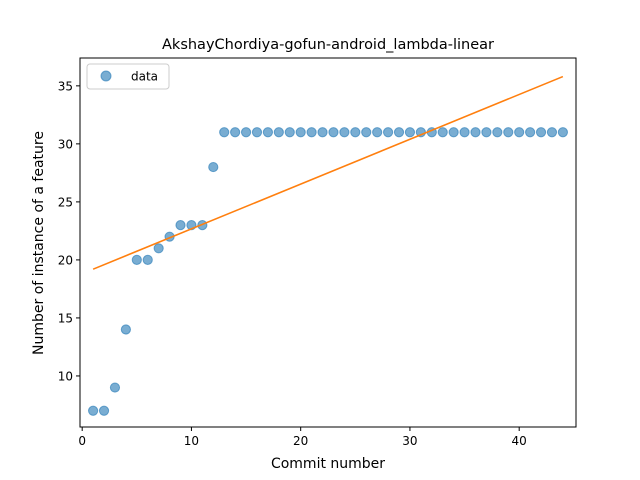 The image size is (640, 480). What do you see at coordinates (409, 441) in the screenshot?
I see `x-tick-label: 30` at bounding box center [409, 441].